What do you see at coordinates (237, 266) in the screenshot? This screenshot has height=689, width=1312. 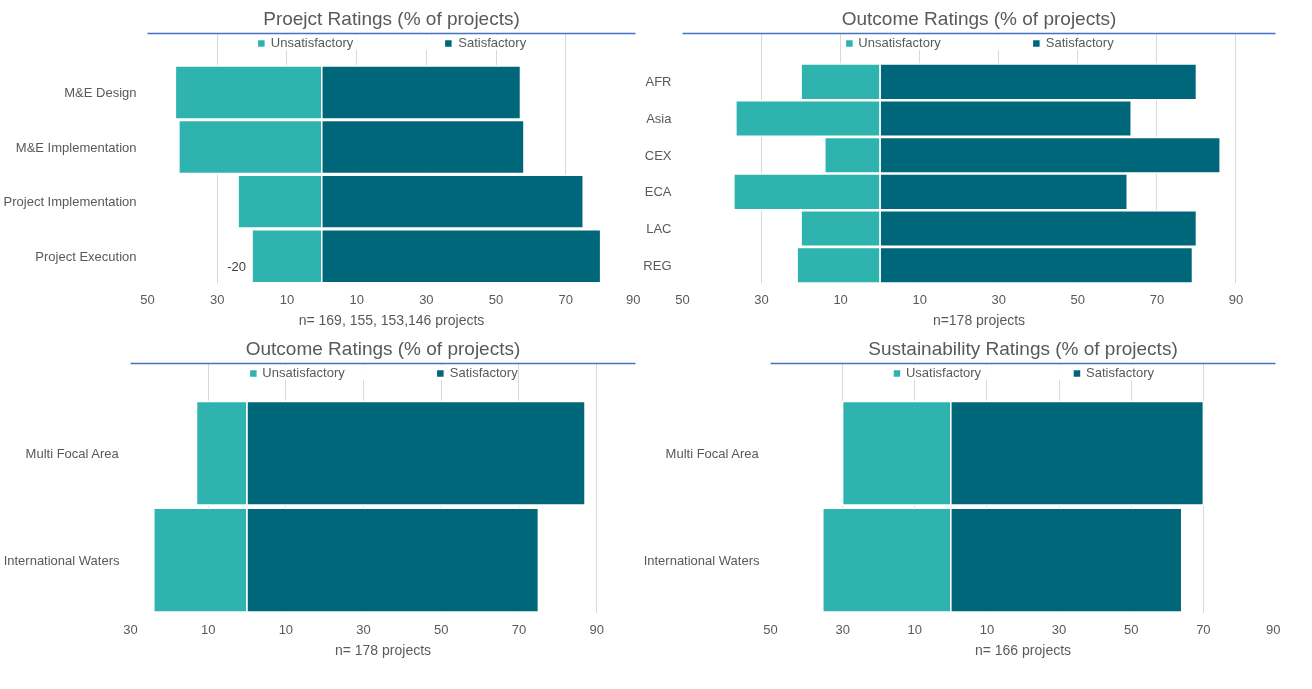 I see `annotation: -20` at bounding box center [237, 266].